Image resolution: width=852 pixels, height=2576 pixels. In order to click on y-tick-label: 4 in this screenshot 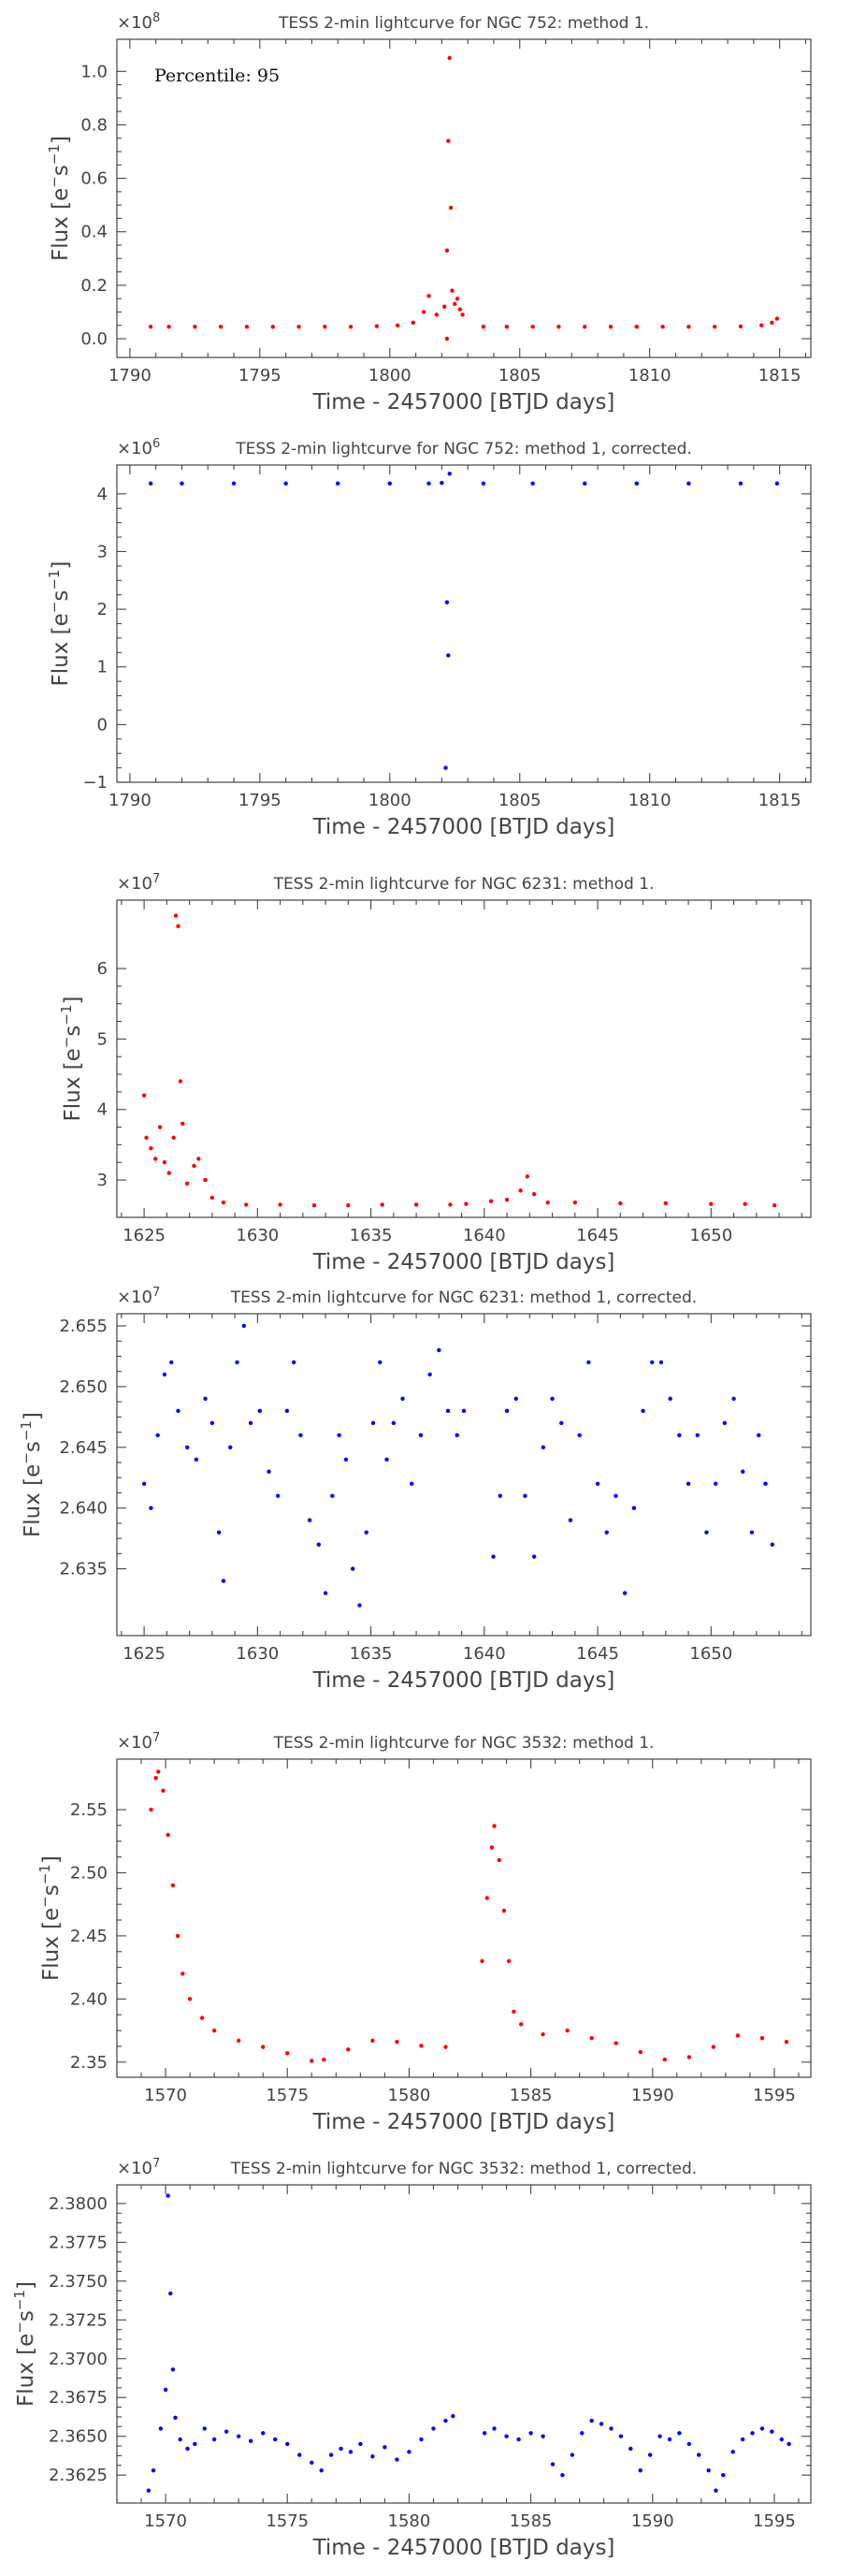, I will do `click(102, 494)`.